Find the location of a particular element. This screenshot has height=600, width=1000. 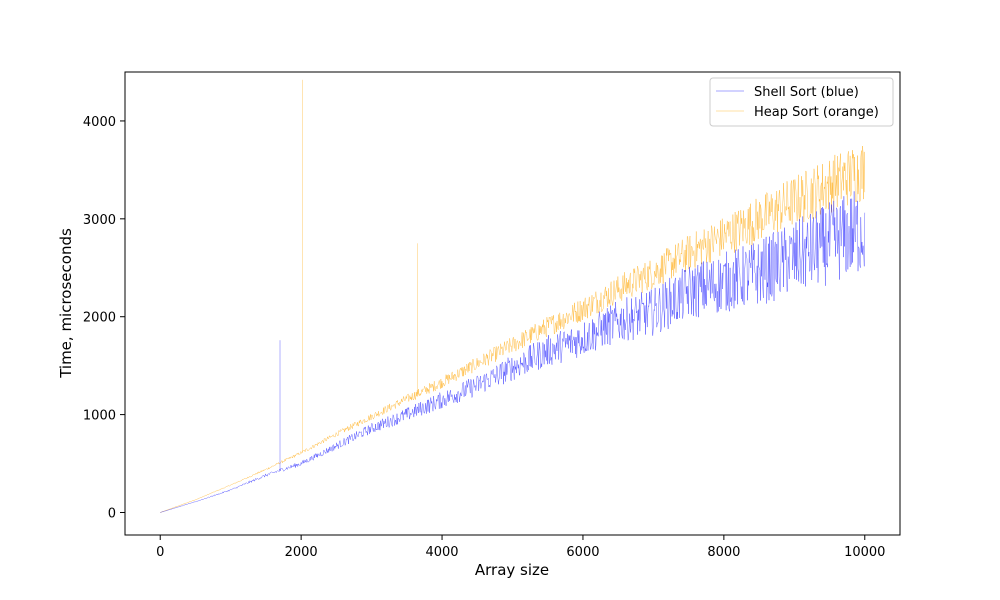

legend-box is located at coordinates (801, 102).